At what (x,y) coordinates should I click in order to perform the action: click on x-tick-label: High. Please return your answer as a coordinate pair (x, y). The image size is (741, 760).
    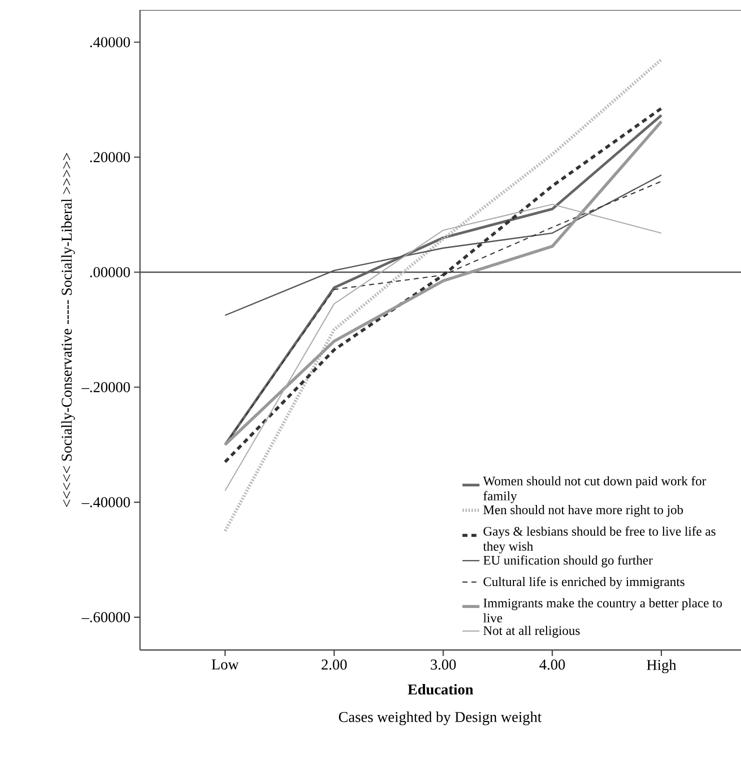
    Looking at the image, I should click on (661, 667).